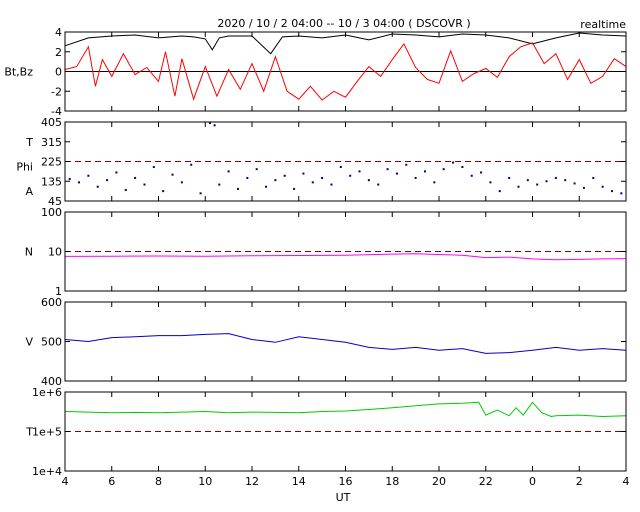 This screenshot has width=640, height=512. I want to click on x-tick-label: 12, so click(252, 481).